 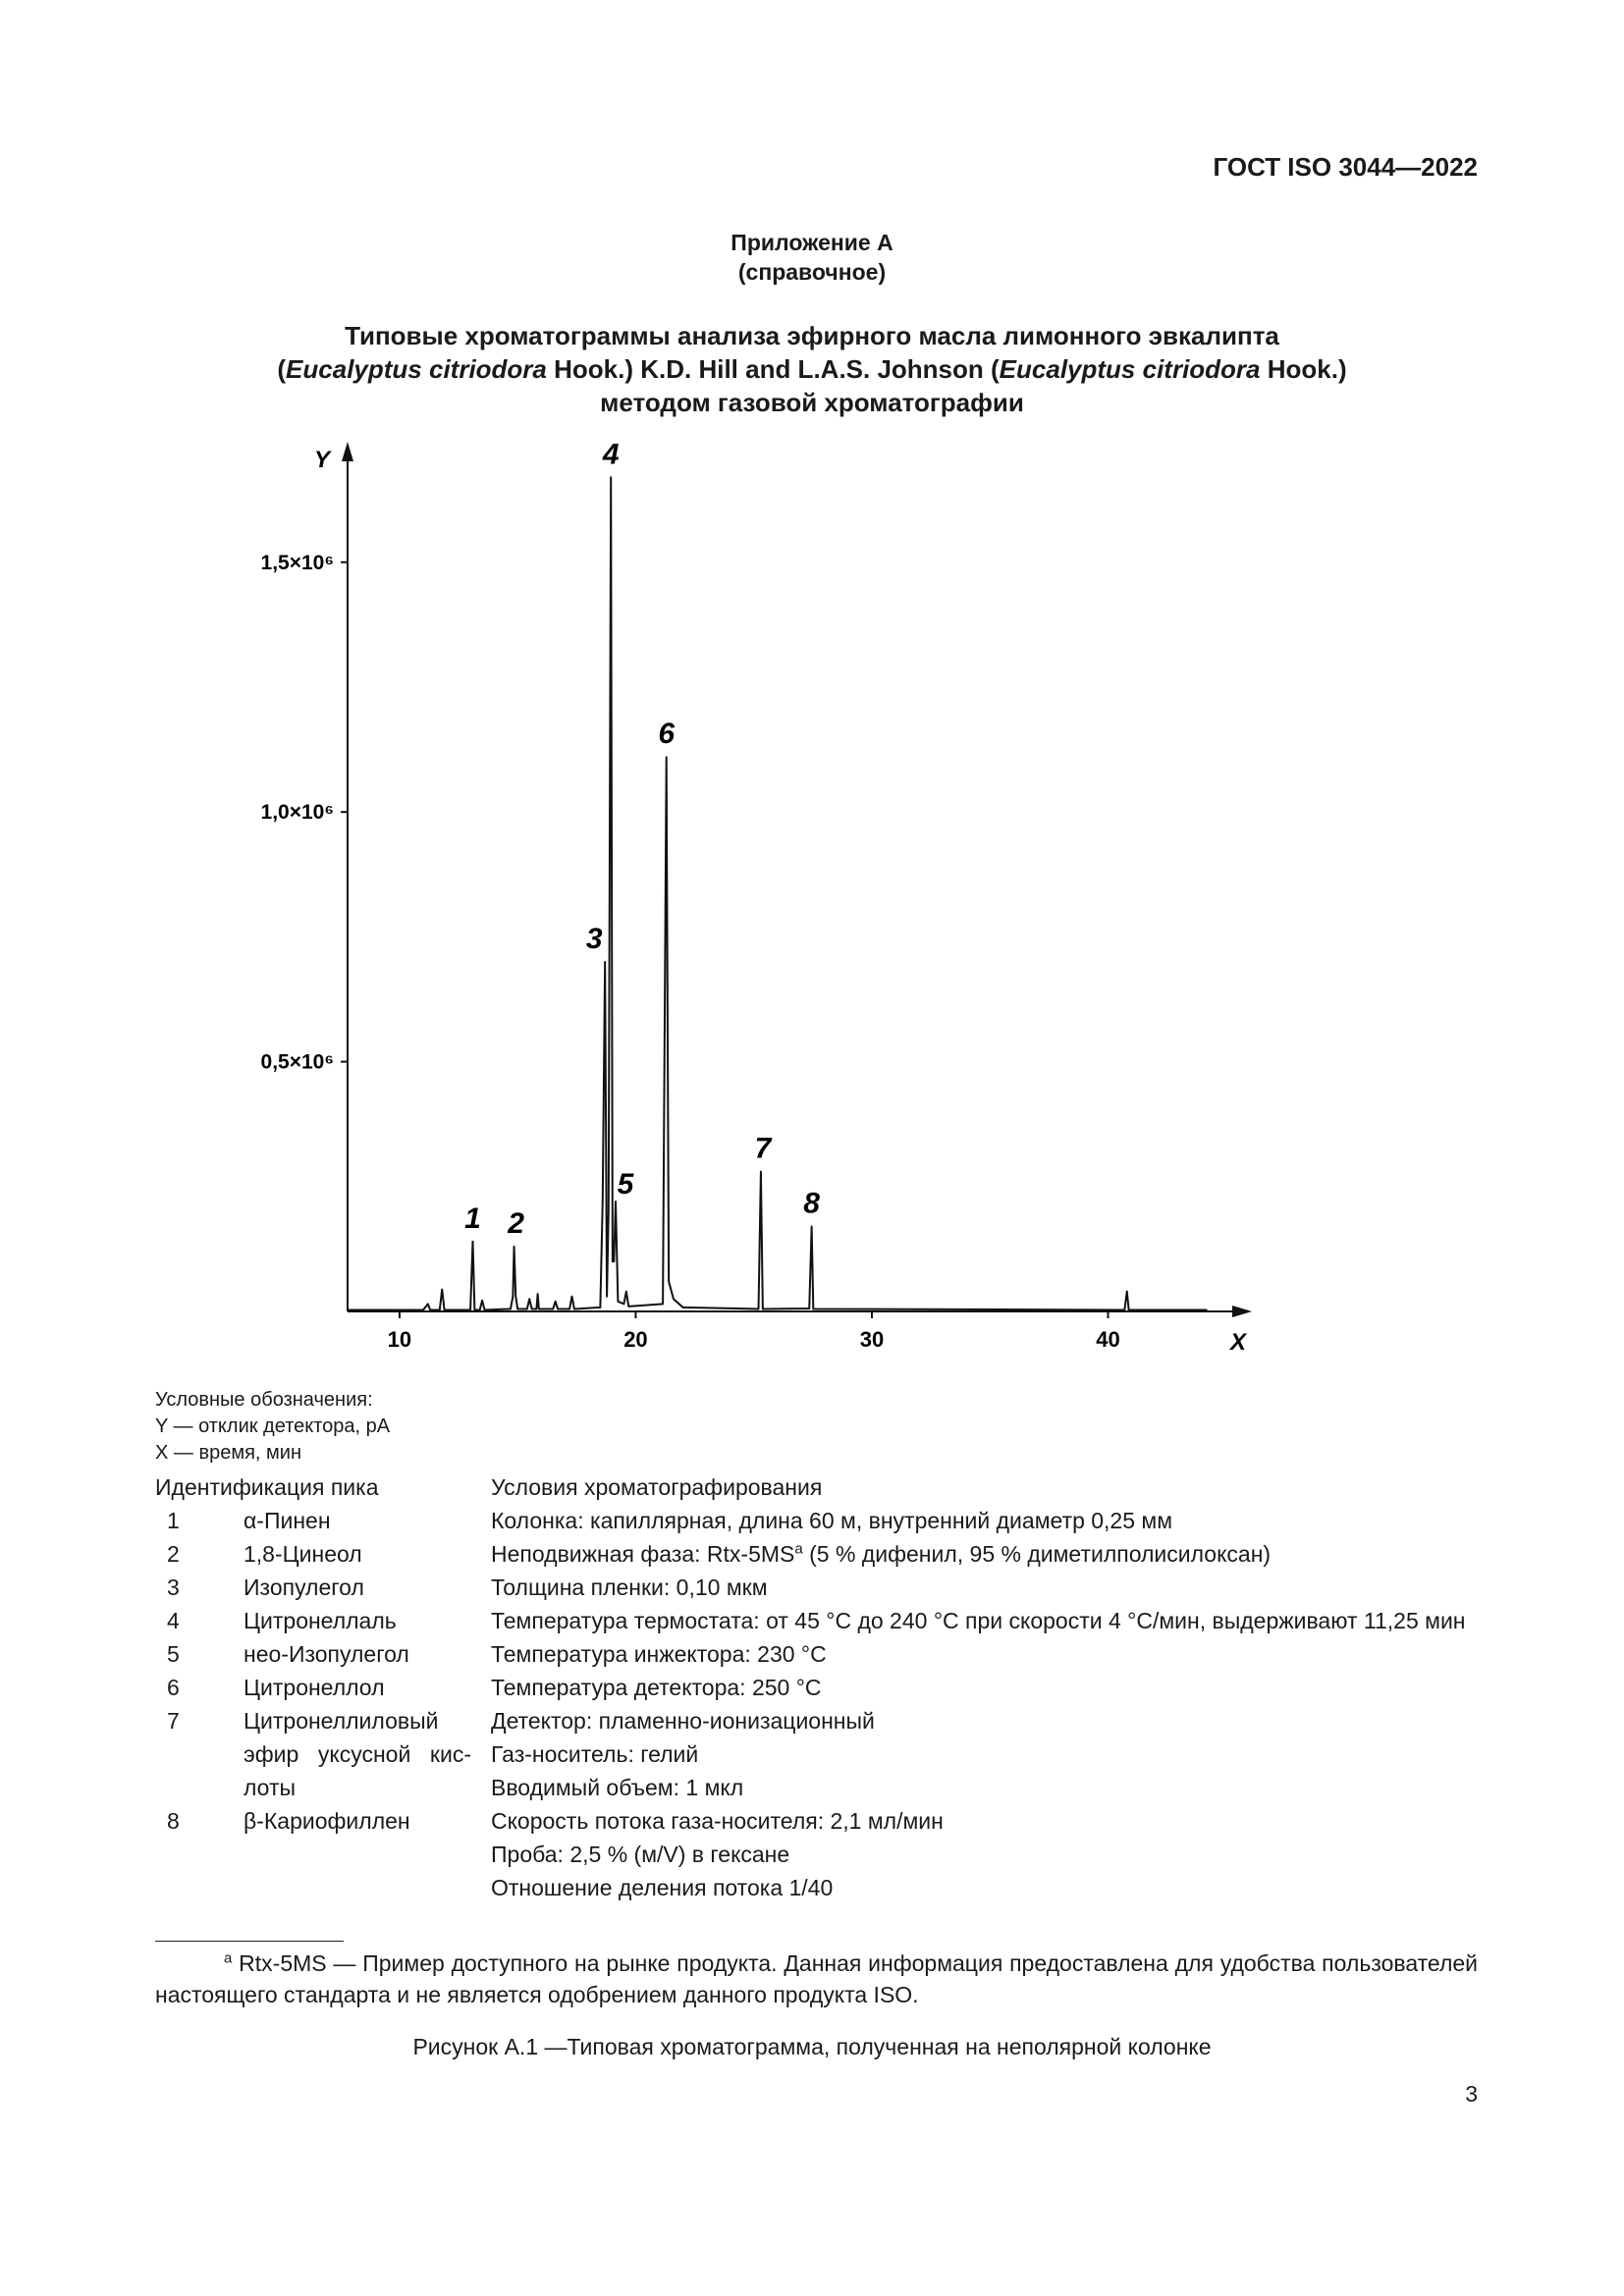 What do you see at coordinates (297, 812) in the screenshot?
I see `y-tick-label: 1,0×10⁶` at bounding box center [297, 812].